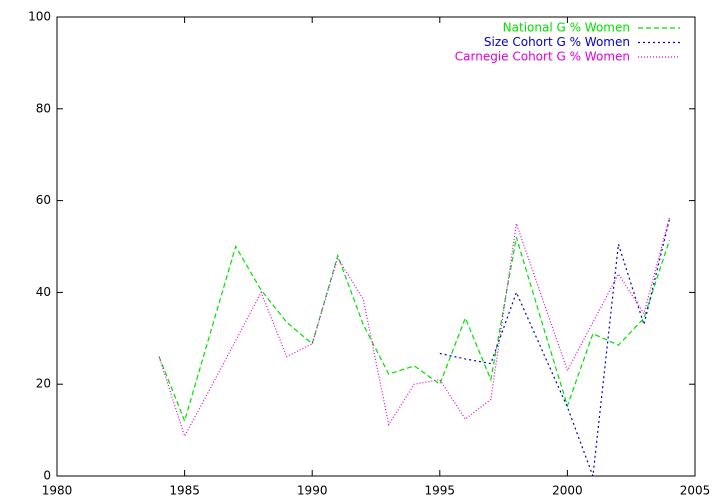  I want to click on x-tick-label: 1995, so click(440, 491).